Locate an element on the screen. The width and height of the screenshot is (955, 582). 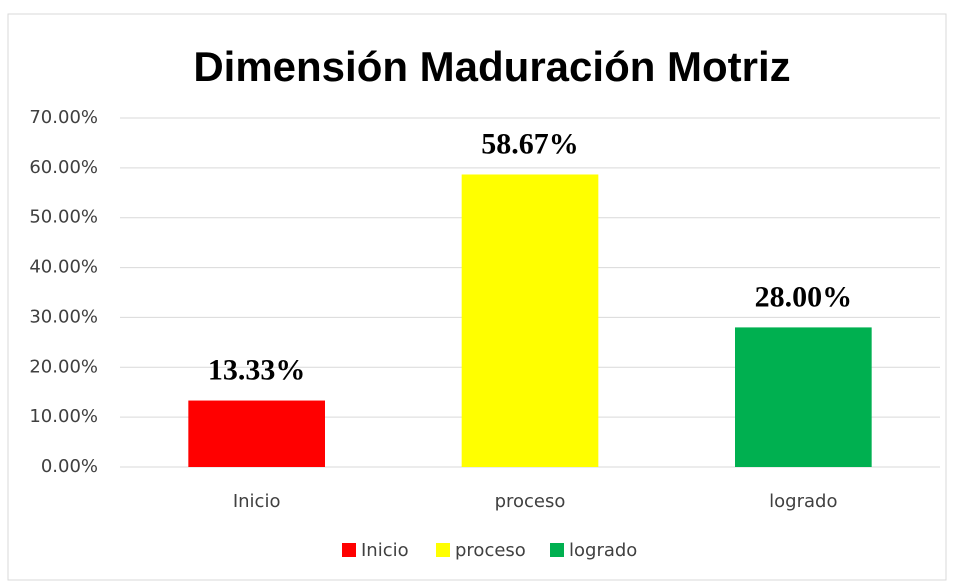
legend-label: Inicio is located at coordinates (385, 550).